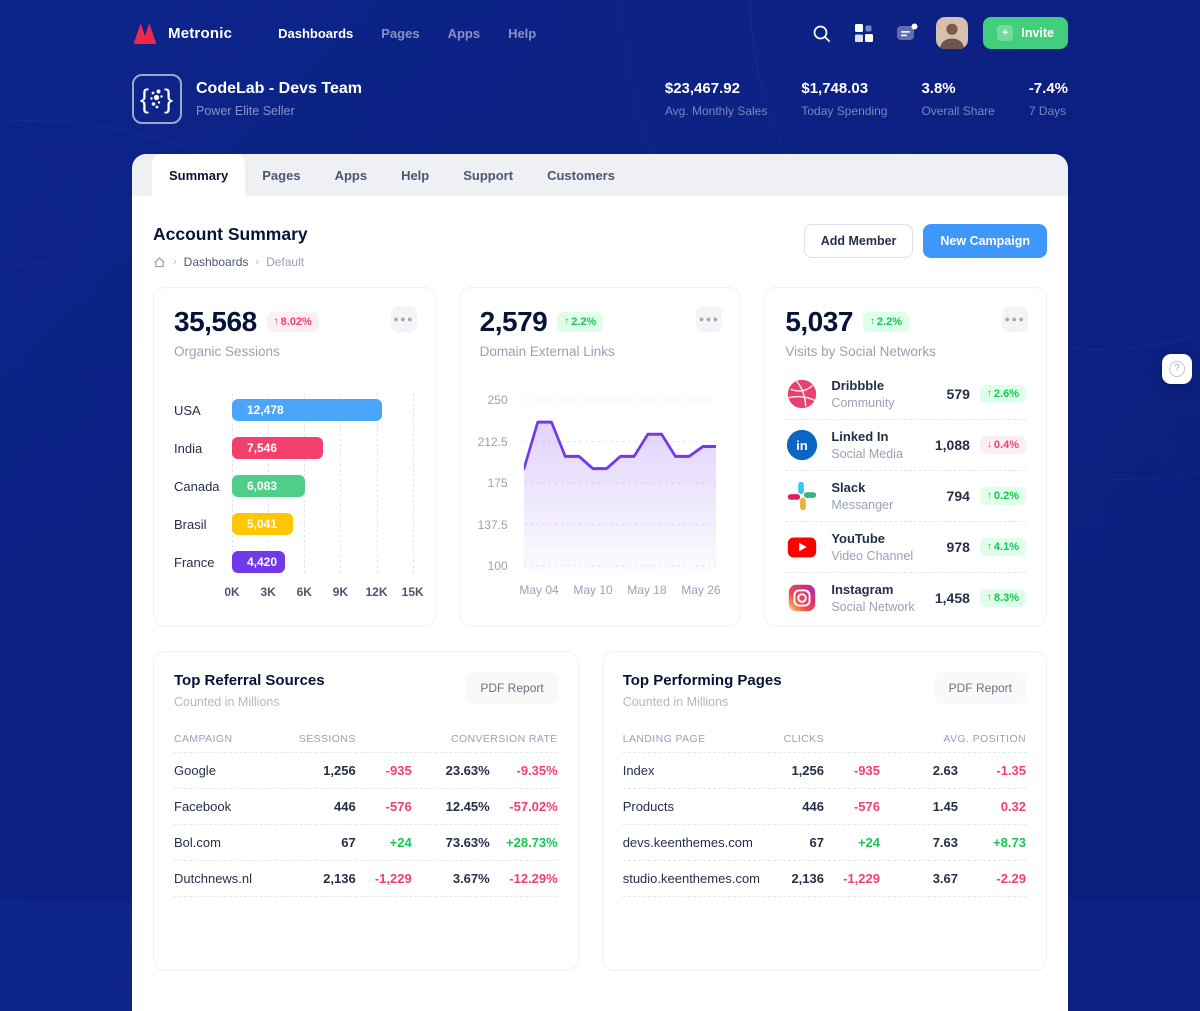 The image size is (1200, 1011). Describe the element at coordinates (539, 590) in the screenshot. I see `x-tick: May 04` at that location.